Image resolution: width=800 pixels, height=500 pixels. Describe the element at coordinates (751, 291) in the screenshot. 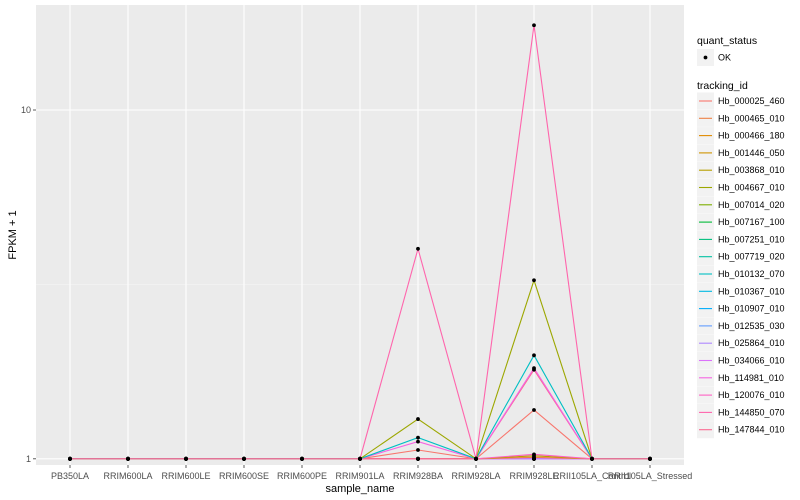

I see `legend-series-label: Hb_010367_010` at that location.